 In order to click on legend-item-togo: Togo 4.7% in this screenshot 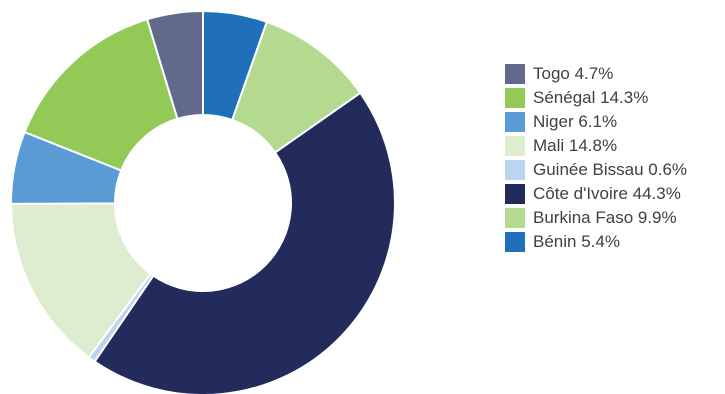, I will do `click(596, 74)`.